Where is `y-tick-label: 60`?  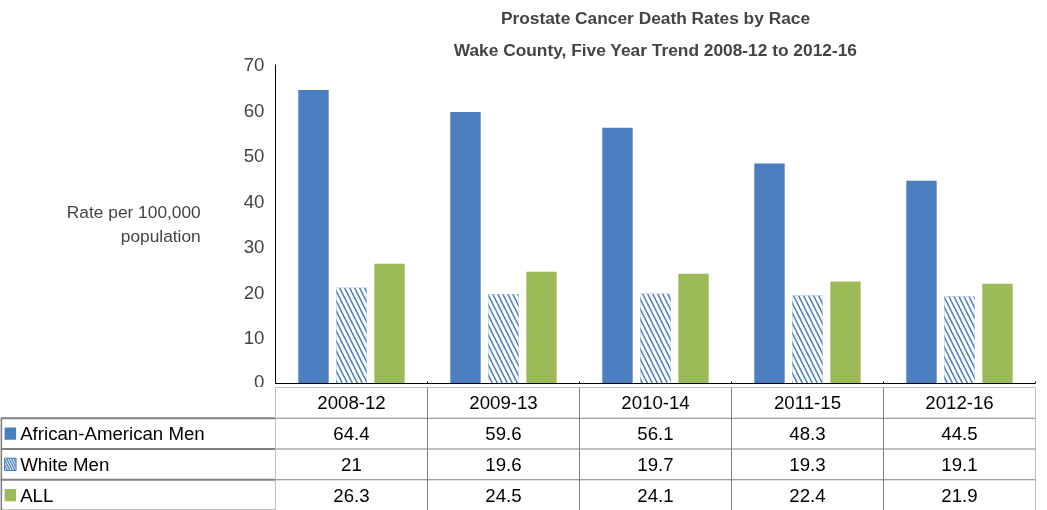
y-tick-label: 60 is located at coordinates (254, 110).